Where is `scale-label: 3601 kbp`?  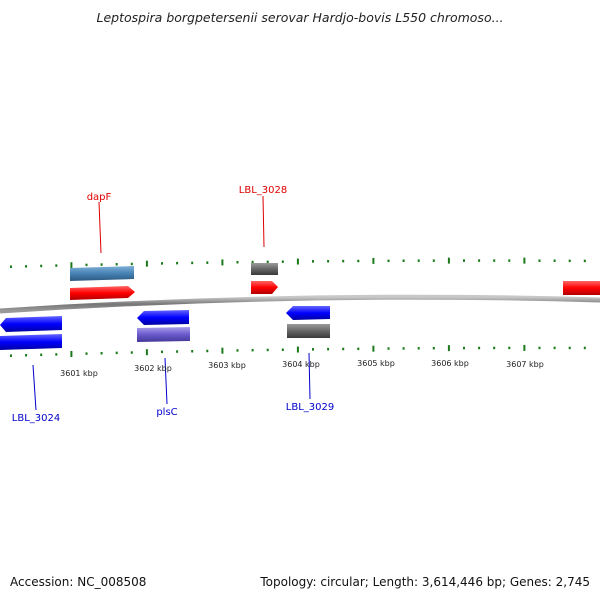 scale-label: 3601 kbp is located at coordinates (79, 373).